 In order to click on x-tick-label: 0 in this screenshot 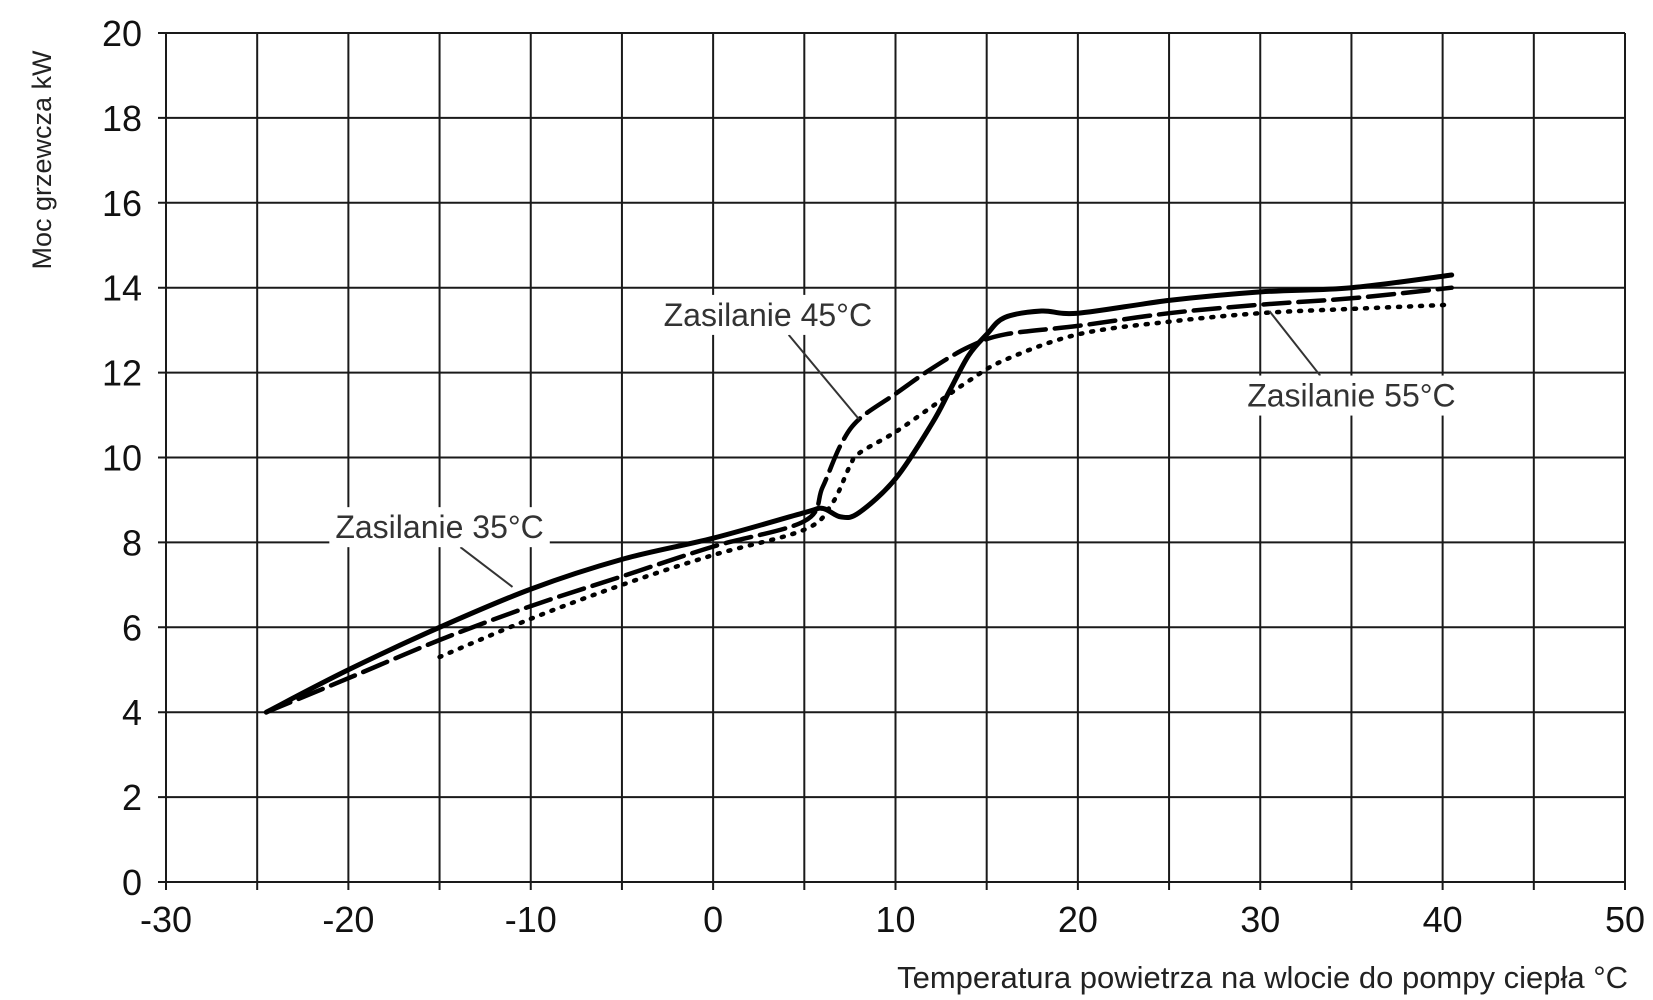, I will do `click(713, 919)`.